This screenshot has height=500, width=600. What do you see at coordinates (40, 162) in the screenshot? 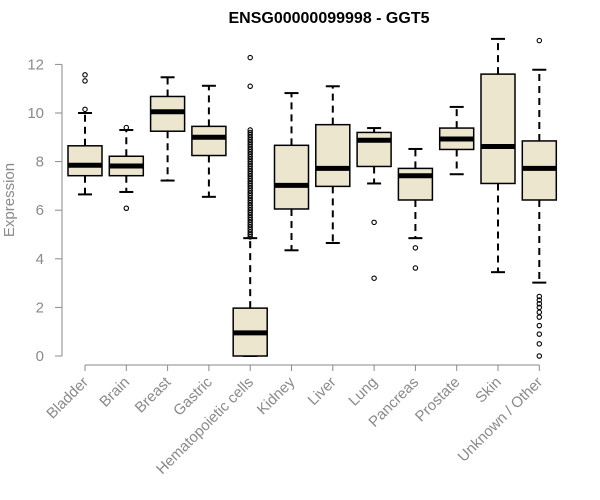
I see `y-tick-label: 8` at bounding box center [40, 162].